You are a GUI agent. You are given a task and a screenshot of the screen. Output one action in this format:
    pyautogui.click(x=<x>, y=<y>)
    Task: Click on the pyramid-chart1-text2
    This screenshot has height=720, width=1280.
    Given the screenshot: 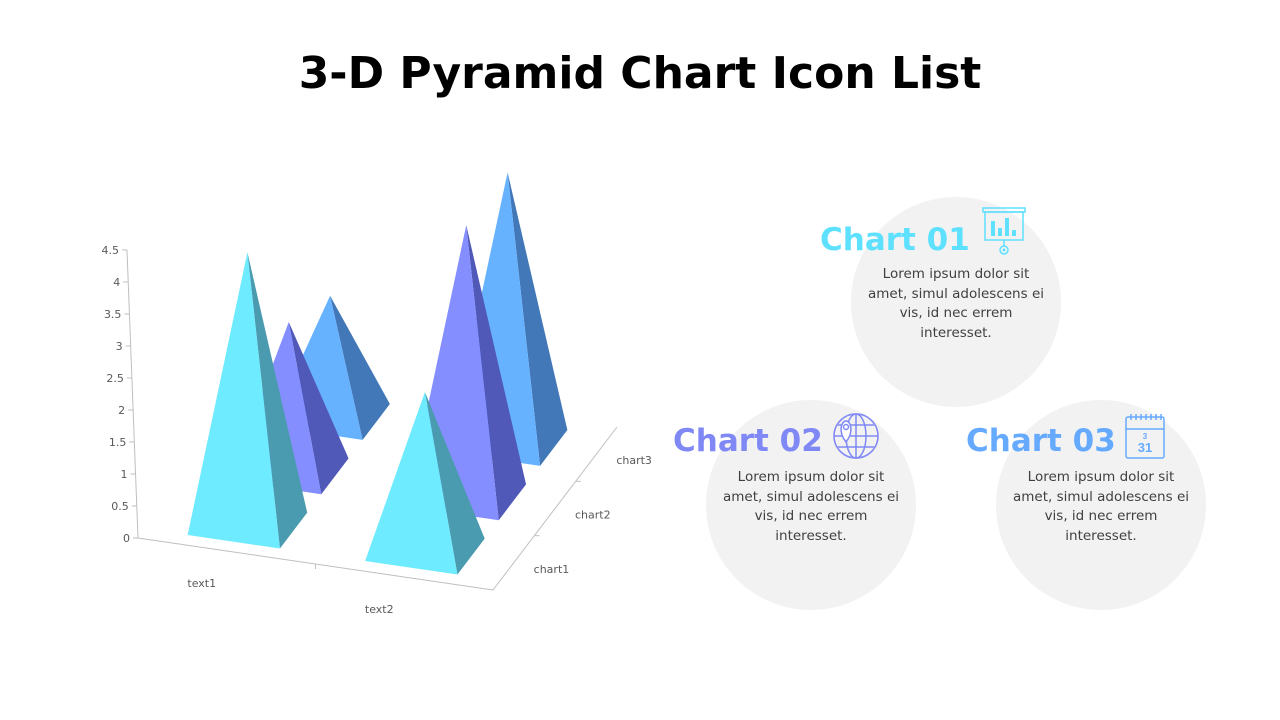 What is the action you would take?
    pyautogui.click(x=411, y=483)
    